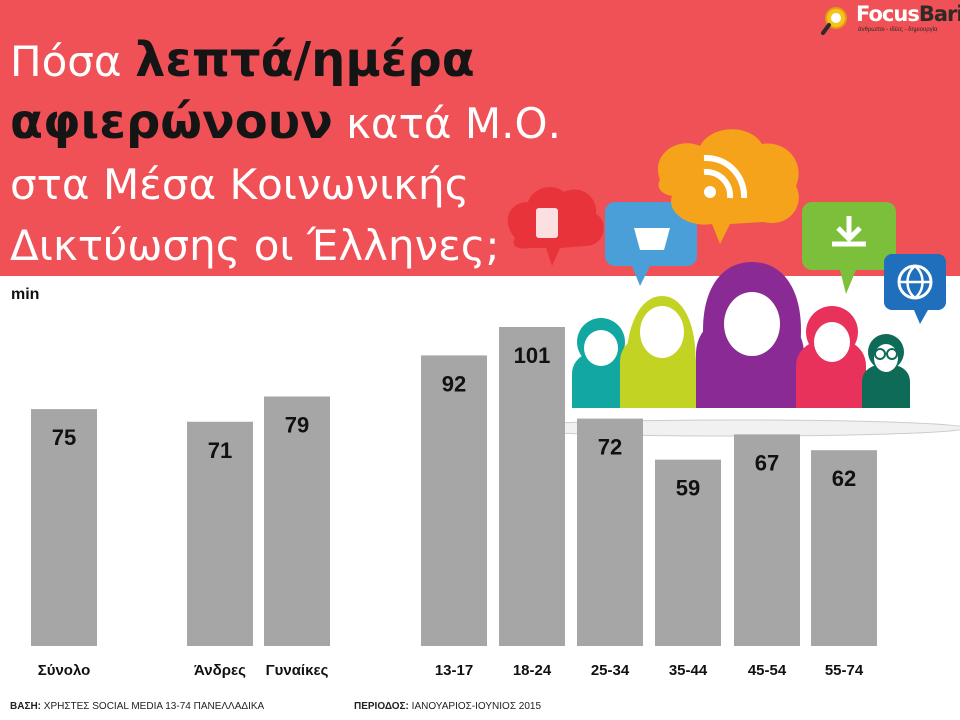 This screenshot has width=960, height=720. Describe the element at coordinates (688, 670) in the screenshot. I see `category-label: 35-44` at that location.